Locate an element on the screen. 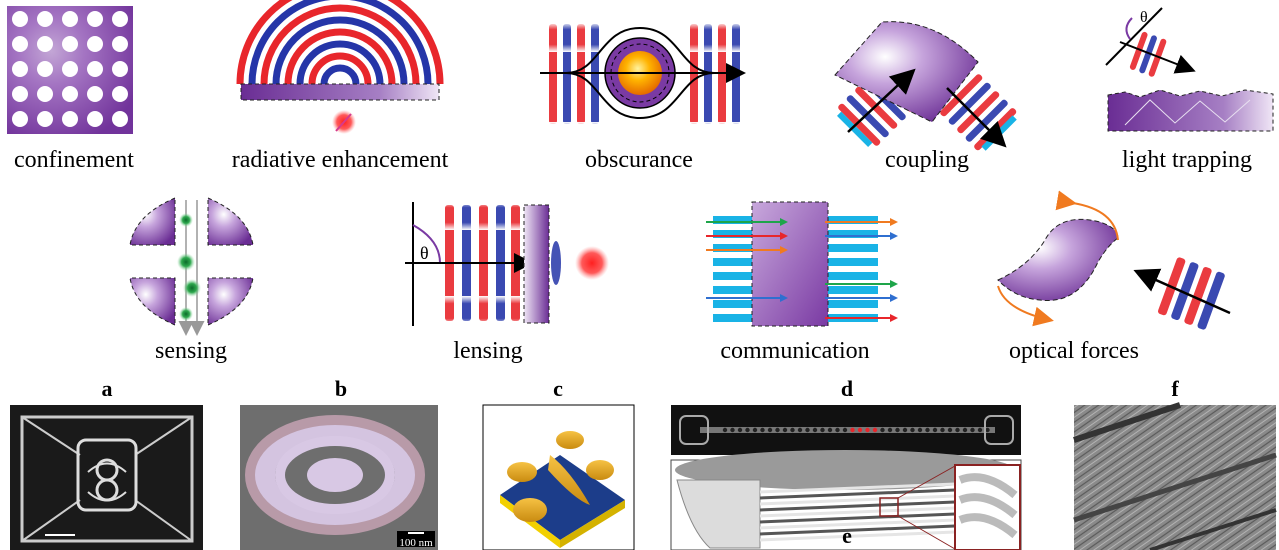 Image resolution: width=1279 pixels, height=550 pixels. label-lensing: lensing is located at coordinates (487, 351).